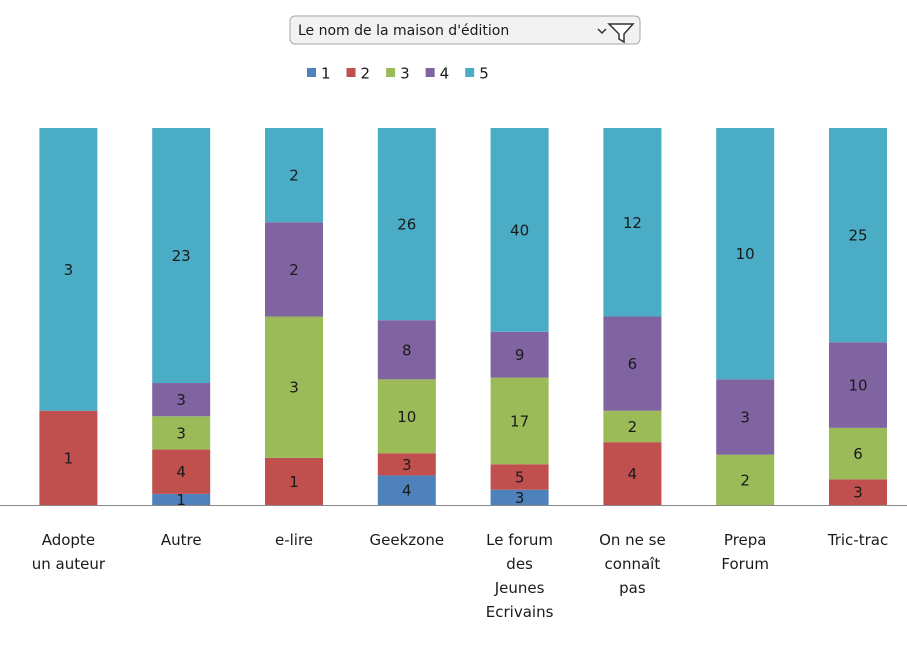  What do you see at coordinates (366, 74) in the screenshot?
I see `legend-label: 2` at bounding box center [366, 74].